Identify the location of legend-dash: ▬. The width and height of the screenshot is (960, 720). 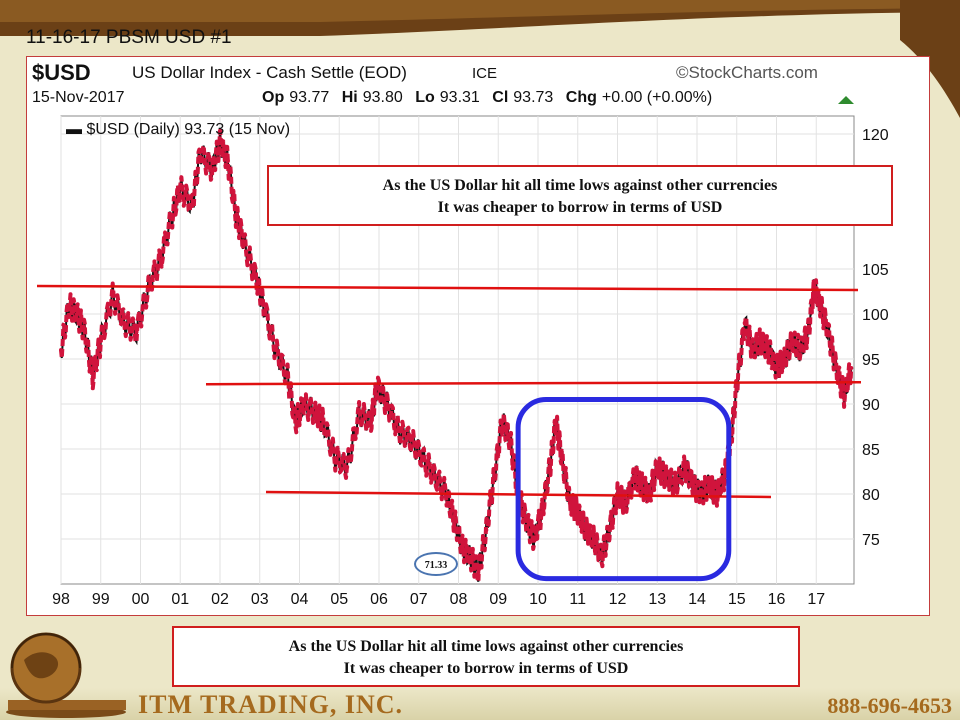
(76, 129).